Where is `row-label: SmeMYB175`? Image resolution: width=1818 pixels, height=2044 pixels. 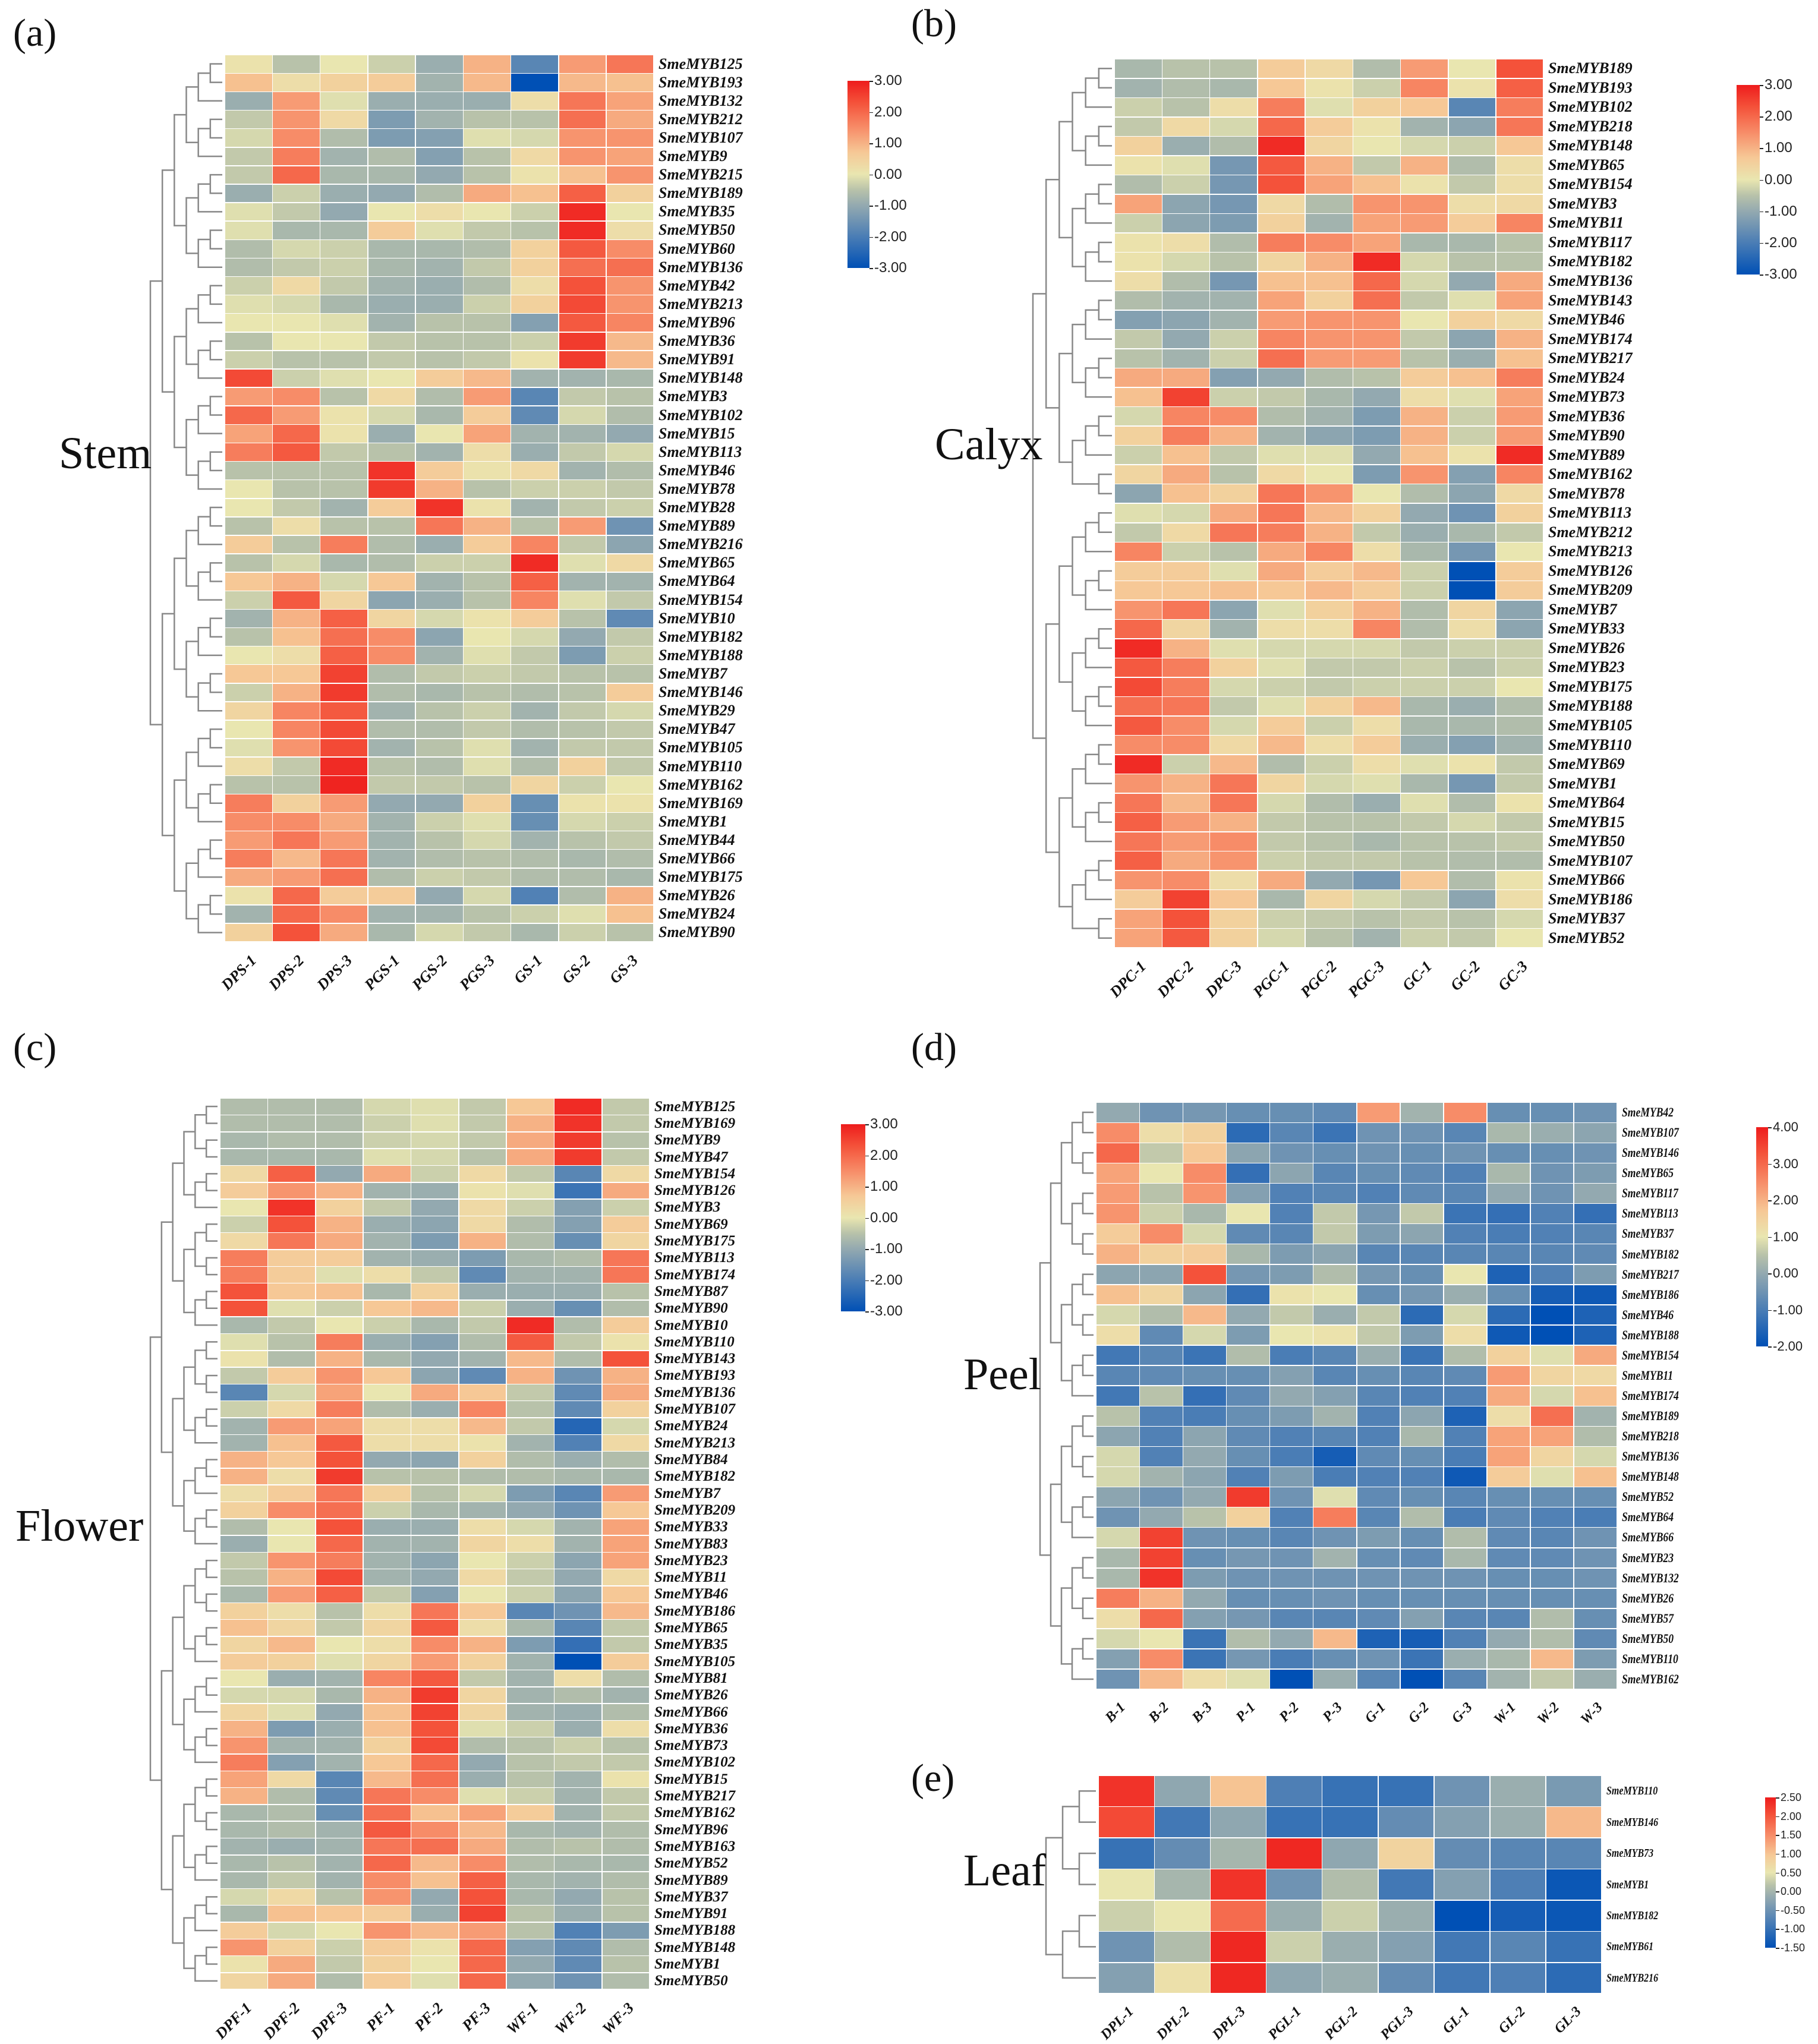 row-label: SmeMYB175 is located at coordinates (1590, 686).